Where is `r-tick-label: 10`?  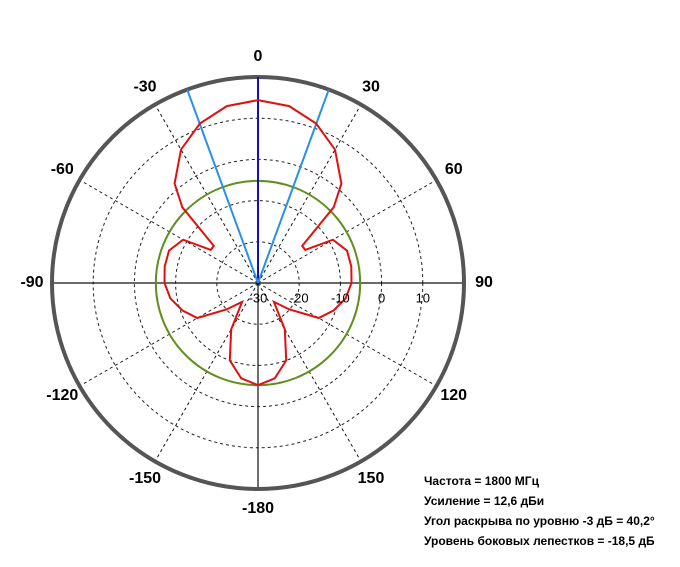 r-tick-label: 10 is located at coordinates (423, 297).